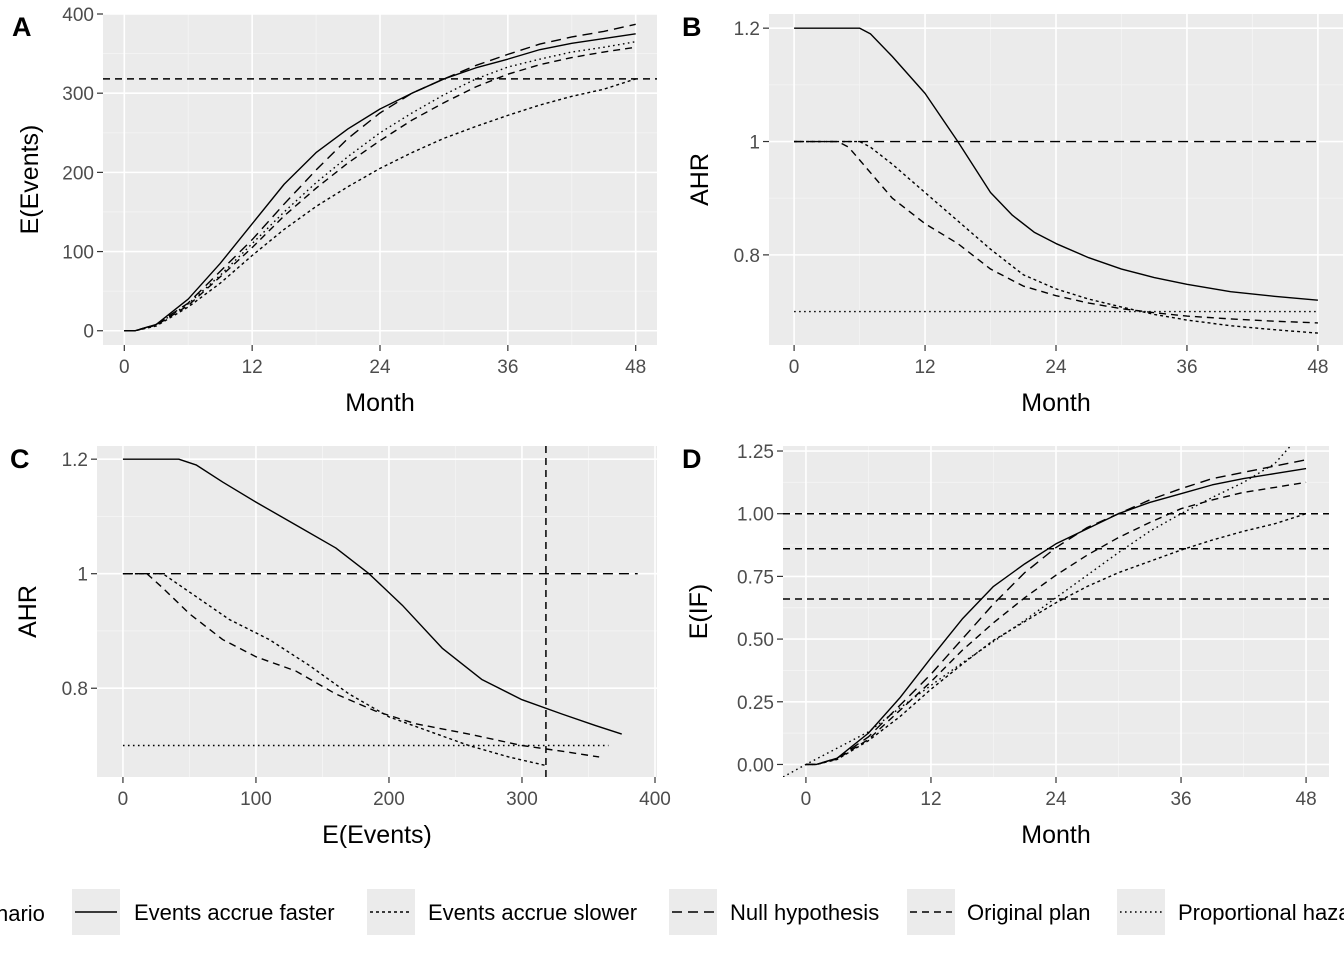 The width and height of the screenshot is (1344, 960). I want to click on y-tick-label: 0.50, so click(755, 640).